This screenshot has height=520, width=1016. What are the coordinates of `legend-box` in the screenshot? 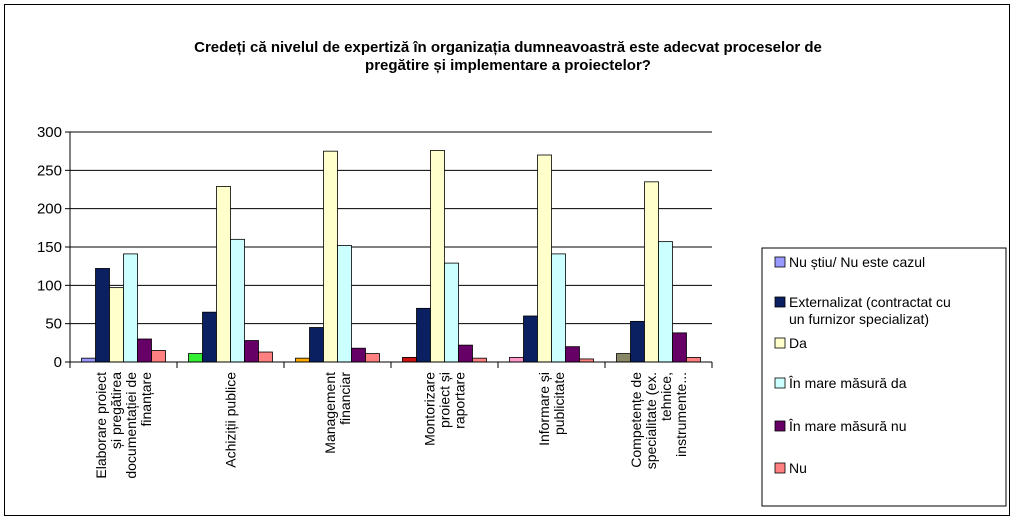 It's located at (884, 377).